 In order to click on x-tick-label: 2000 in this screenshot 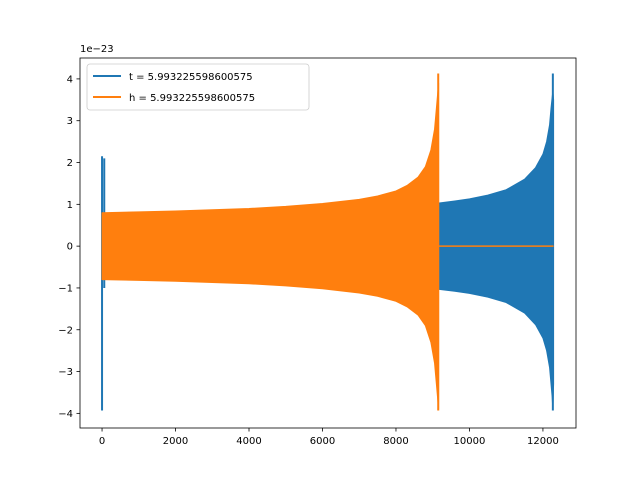, I will do `click(175, 441)`.